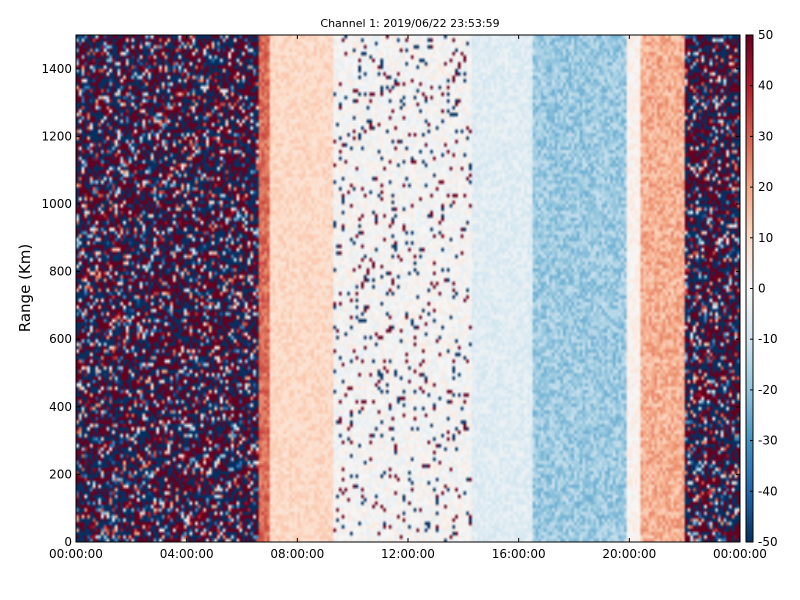 This screenshot has width=800, height=600. I want to click on colorbar-tick-label: -10, so click(768, 339).